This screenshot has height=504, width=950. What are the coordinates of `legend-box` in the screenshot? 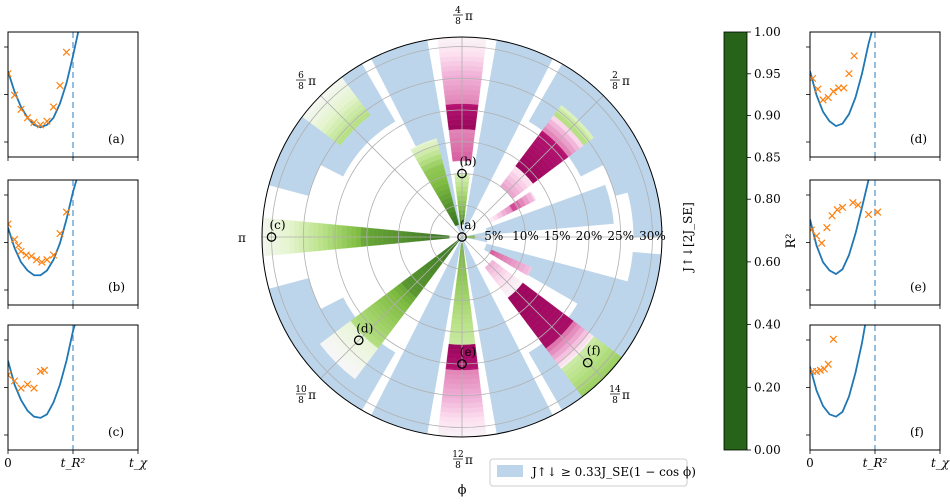 It's located at (588, 472).